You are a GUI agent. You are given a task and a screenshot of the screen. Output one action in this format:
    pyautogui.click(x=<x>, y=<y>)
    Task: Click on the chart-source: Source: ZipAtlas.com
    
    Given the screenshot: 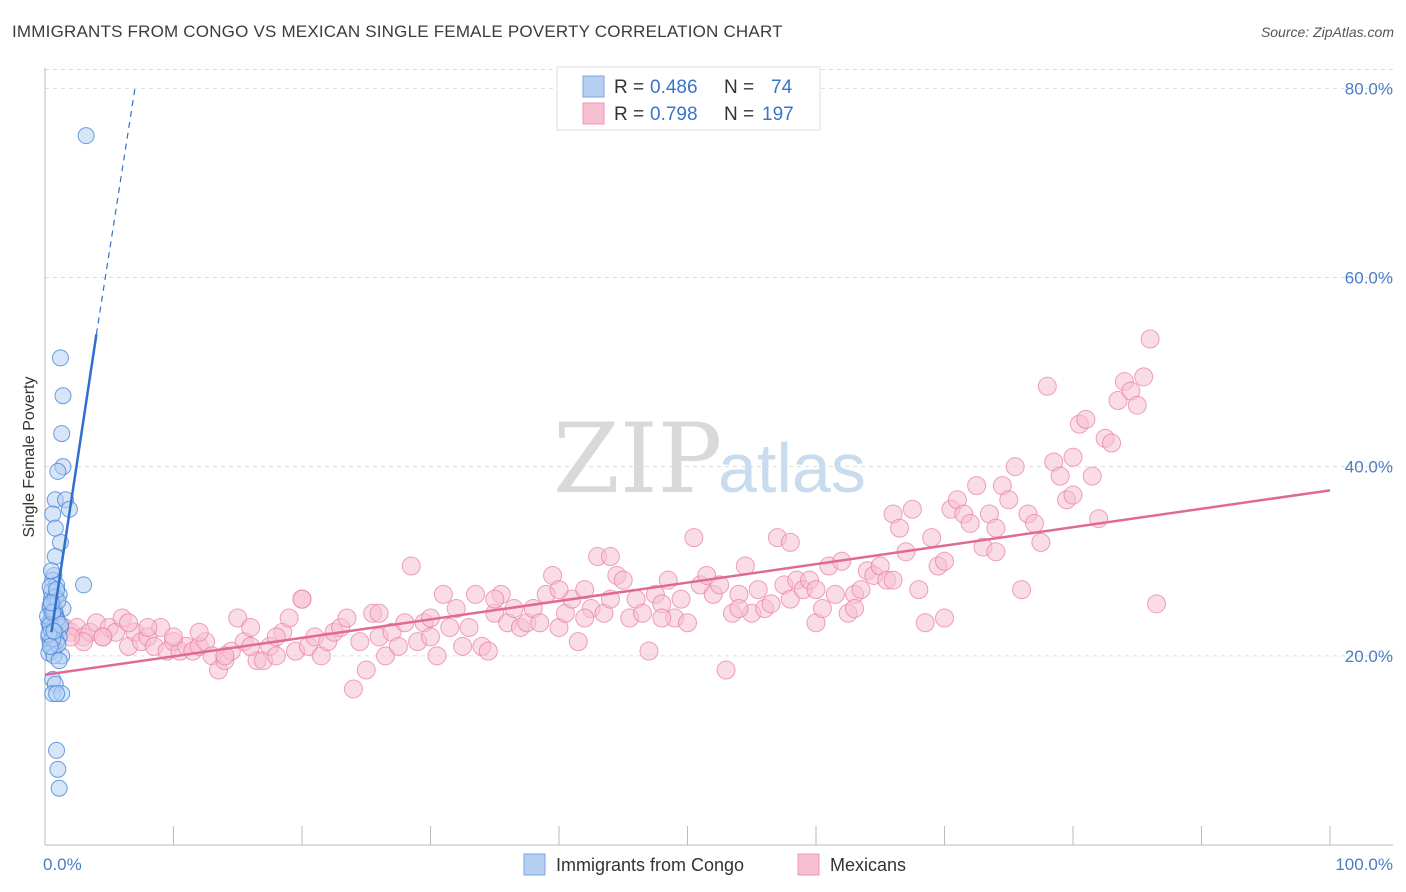 What is the action you would take?
    pyautogui.click(x=1327, y=32)
    